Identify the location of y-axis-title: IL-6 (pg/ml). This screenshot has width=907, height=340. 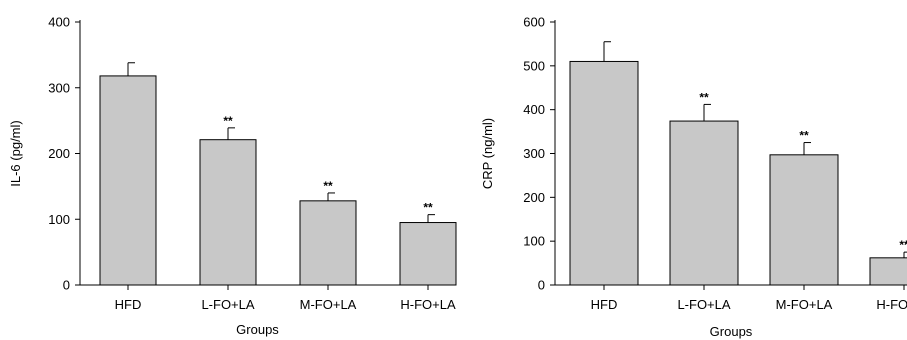
(15, 153).